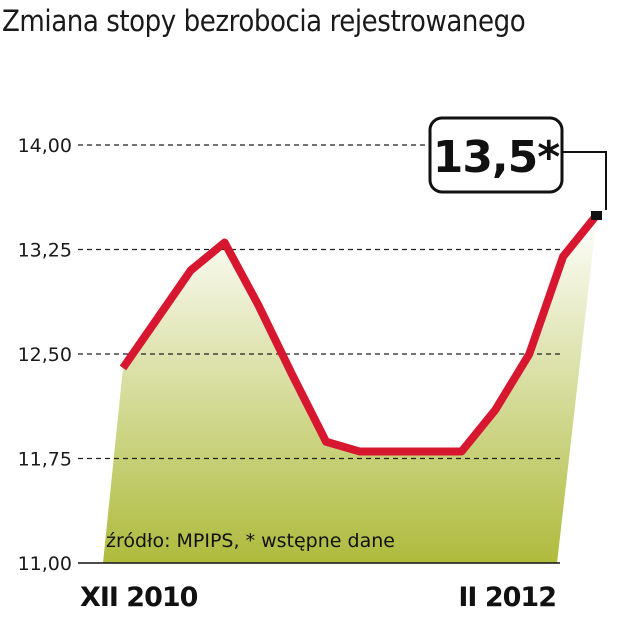  I want to click on callout-marker, so click(596, 215).